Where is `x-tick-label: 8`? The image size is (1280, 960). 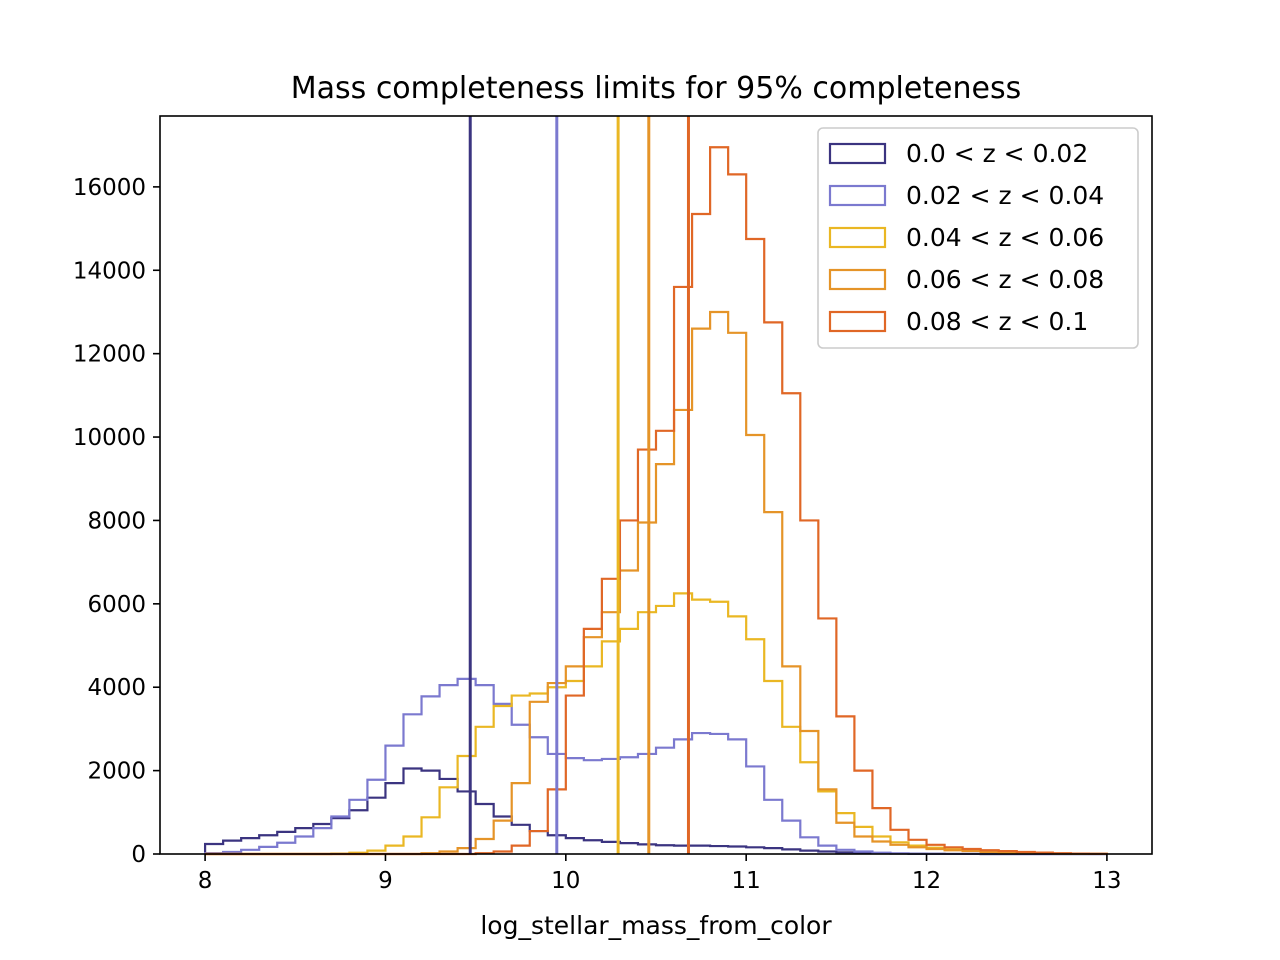
x-tick-label: 8 is located at coordinates (205, 881).